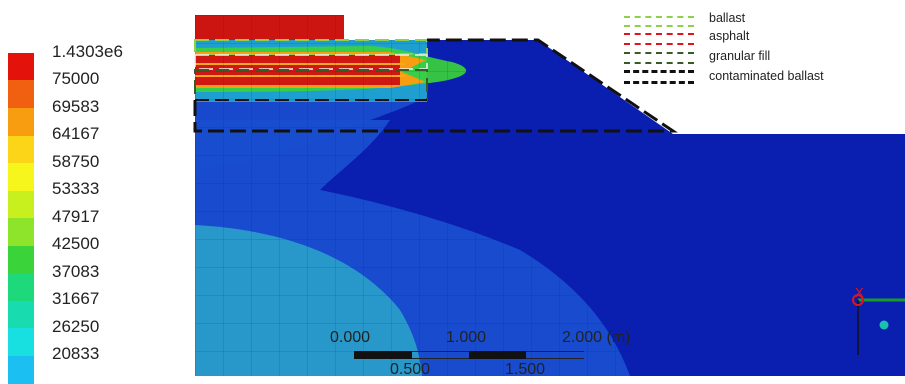 This screenshot has width=905, height=384. Describe the element at coordinates (76, 326) in the screenshot. I see `legend-value: 26250` at that location.